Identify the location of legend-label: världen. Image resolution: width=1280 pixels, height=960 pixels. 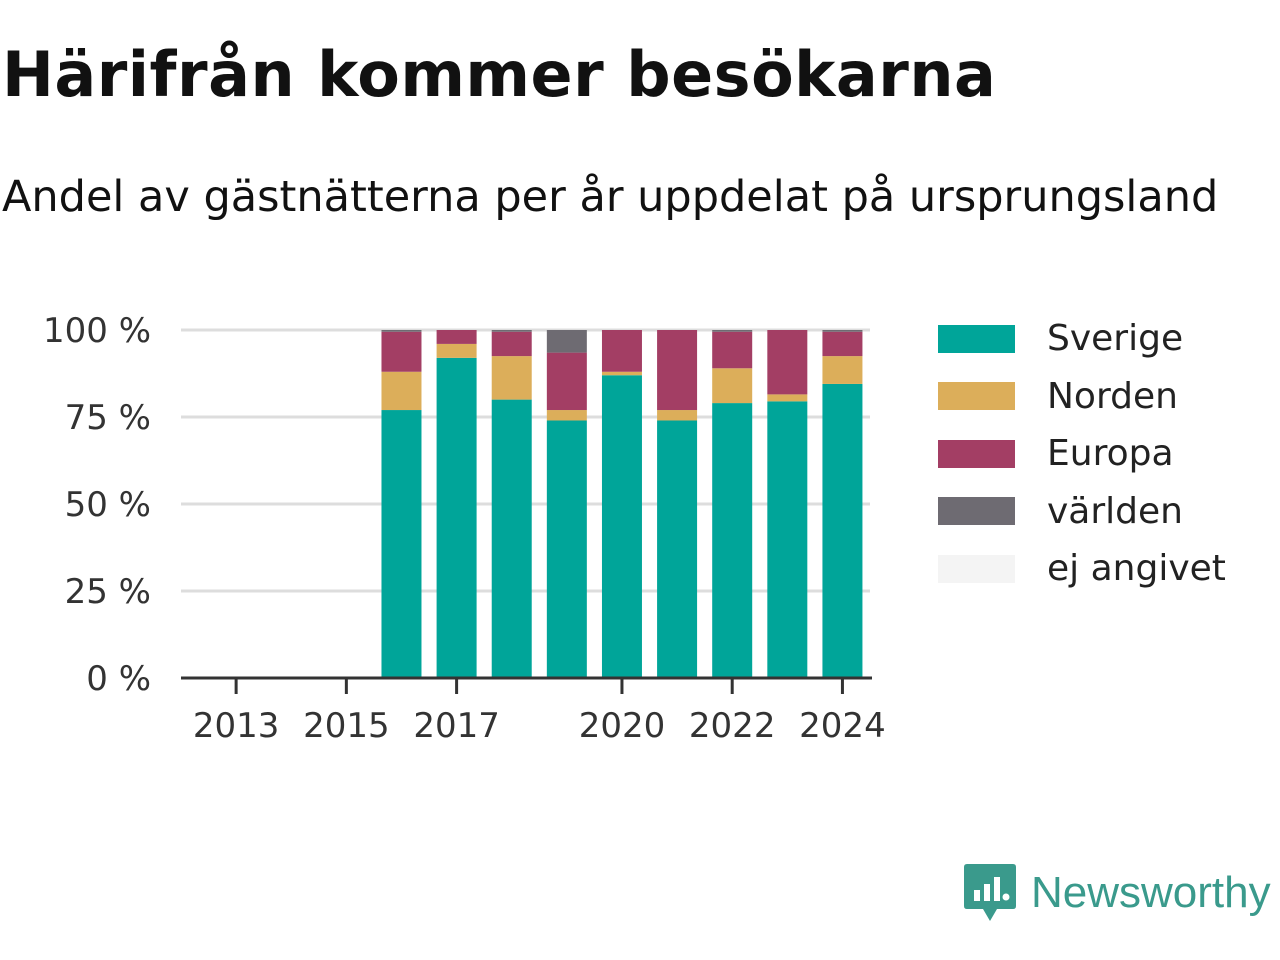
(1115, 511).